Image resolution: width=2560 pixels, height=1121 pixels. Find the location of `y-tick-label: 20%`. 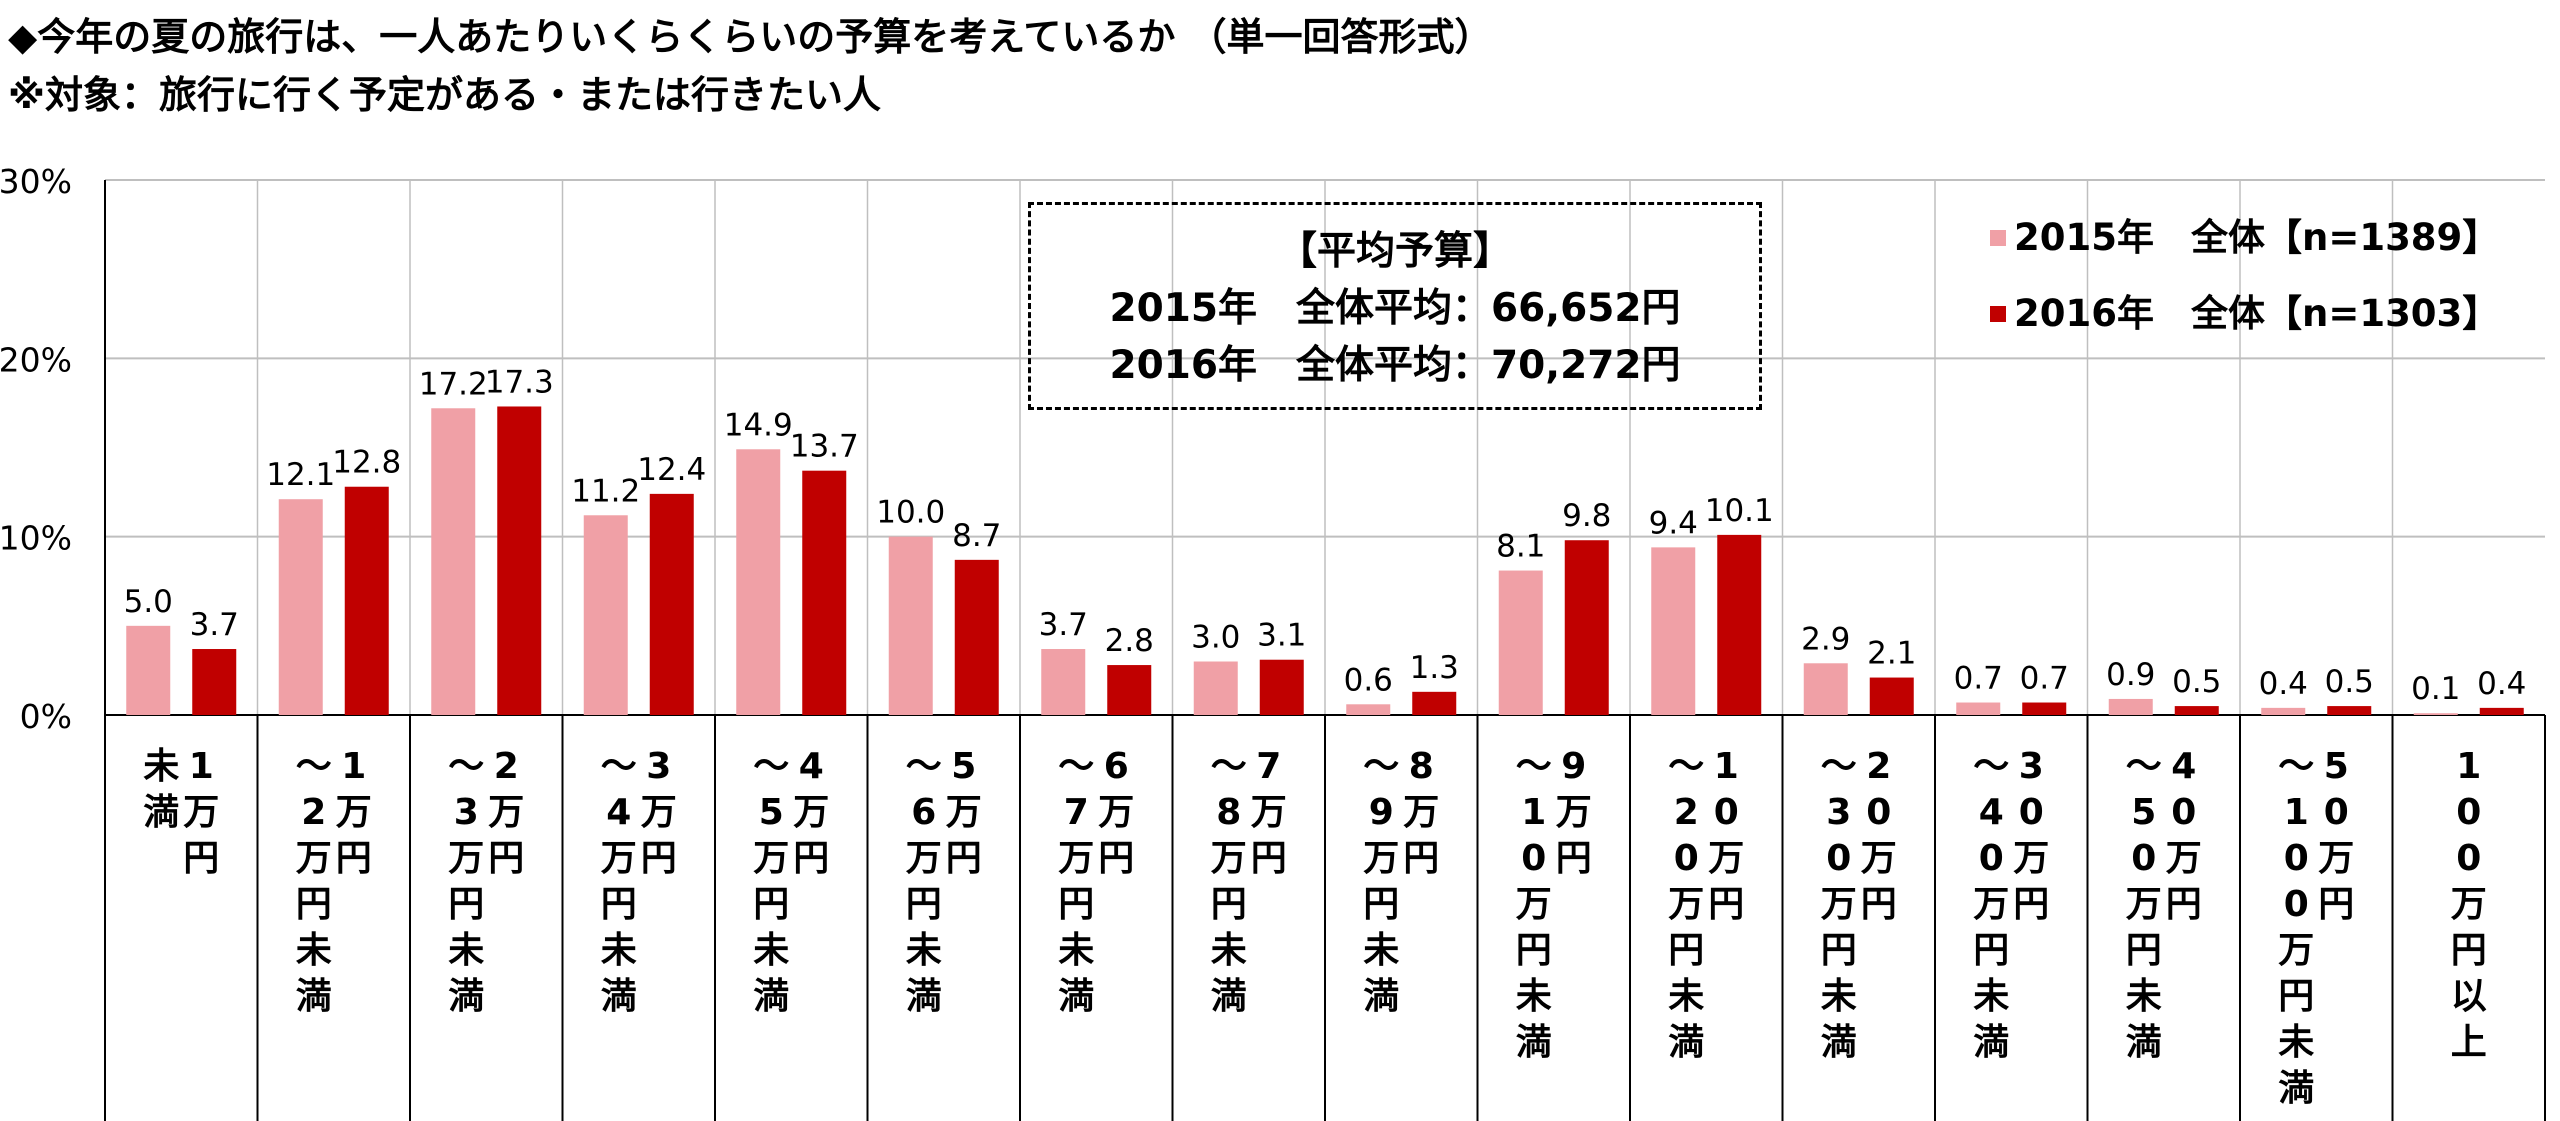

y-tick-label: 20% is located at coordinates (36, 359).